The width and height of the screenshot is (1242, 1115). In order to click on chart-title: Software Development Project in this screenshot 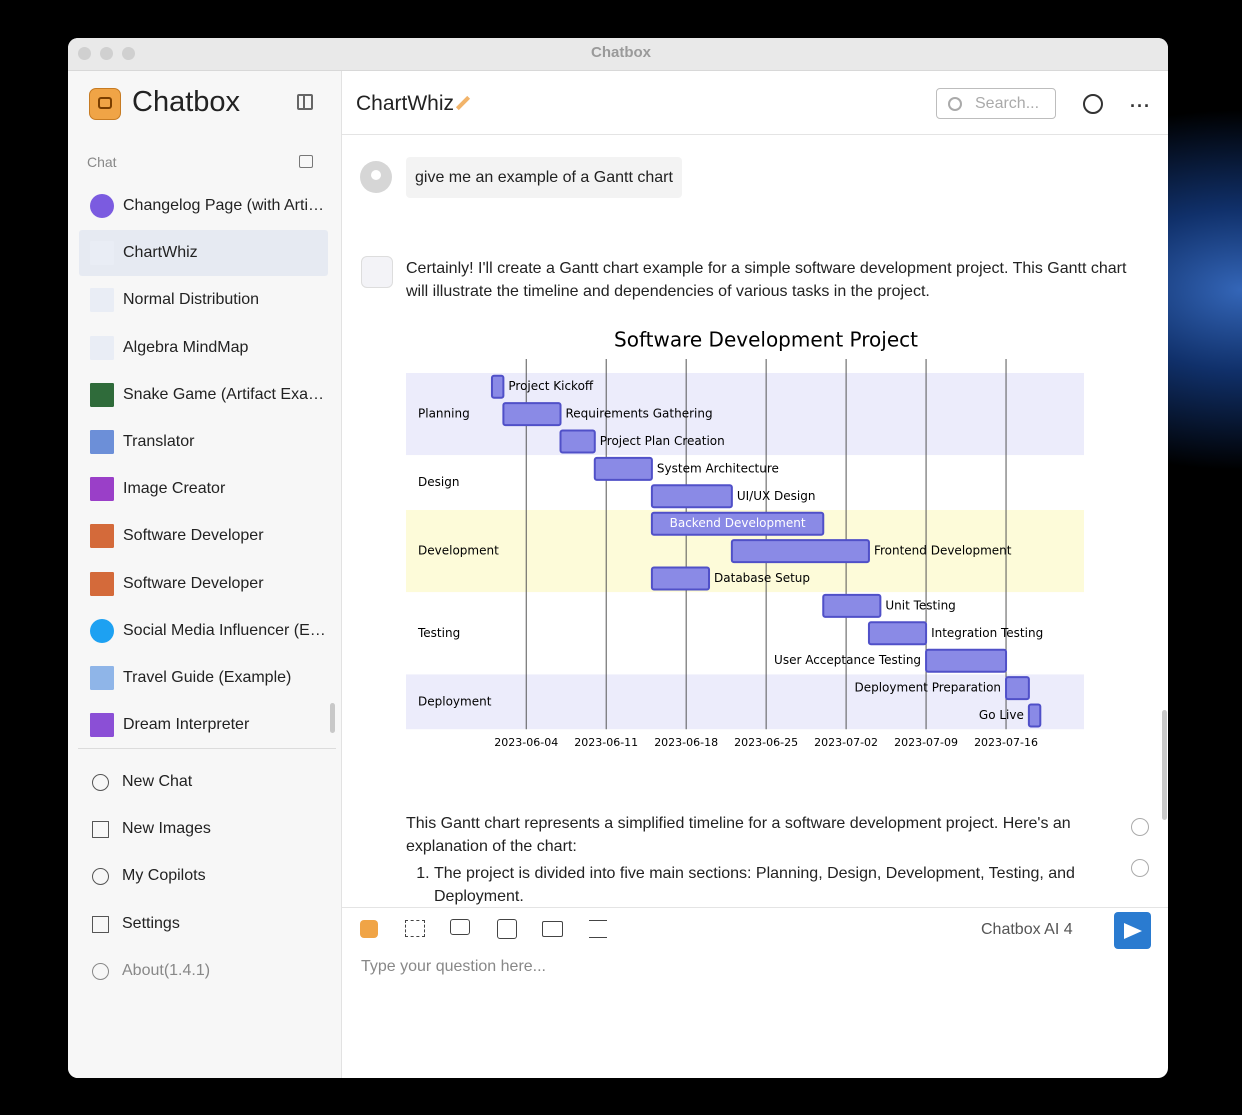, I will do `click(766, 340)`.